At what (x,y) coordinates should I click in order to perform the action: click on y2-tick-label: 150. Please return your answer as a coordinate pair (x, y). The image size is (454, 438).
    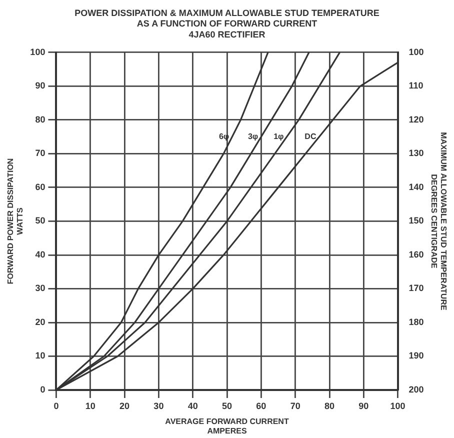
    Looking at the image, I should click on (416, 221).